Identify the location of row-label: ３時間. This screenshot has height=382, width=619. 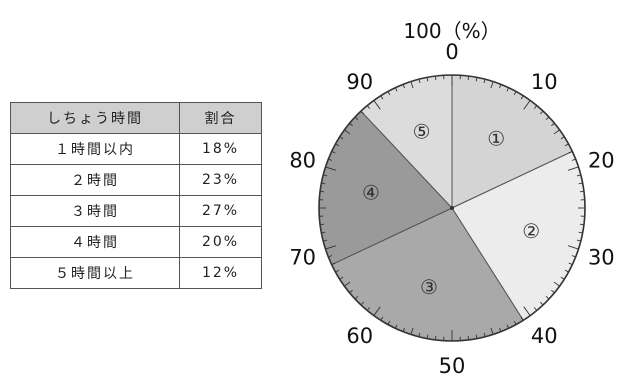
(95, 211).